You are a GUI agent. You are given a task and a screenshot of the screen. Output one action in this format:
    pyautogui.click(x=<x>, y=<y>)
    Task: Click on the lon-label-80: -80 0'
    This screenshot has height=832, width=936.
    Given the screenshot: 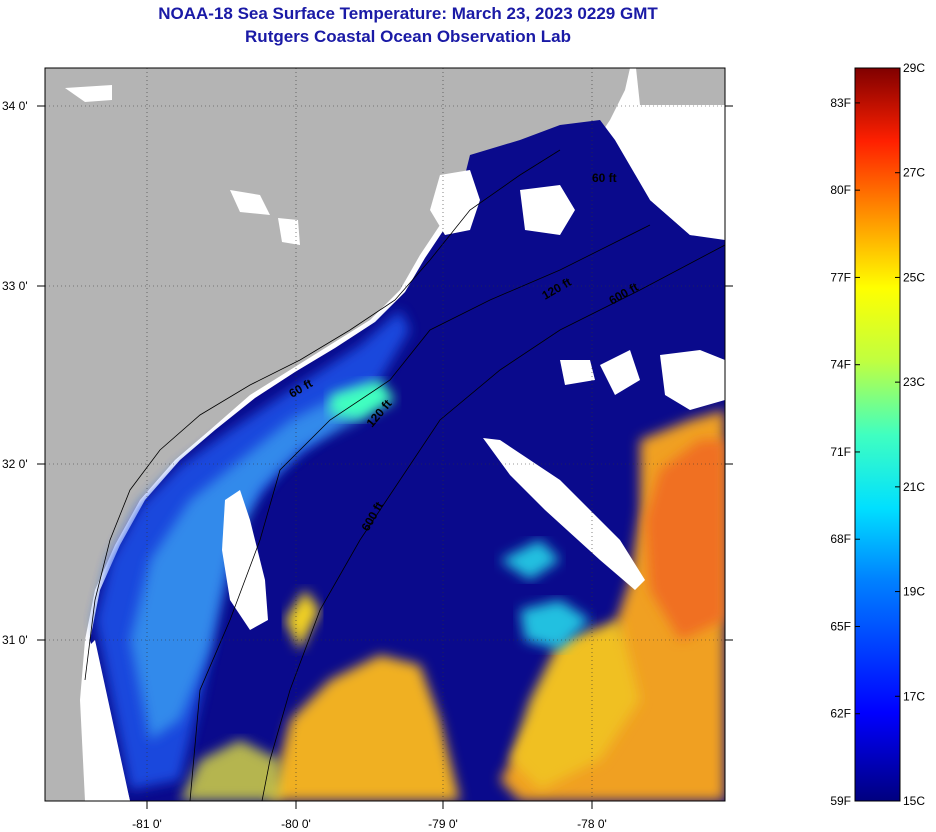 What is the action you would take?
    pyautogui.click(x=296, y=824)
    